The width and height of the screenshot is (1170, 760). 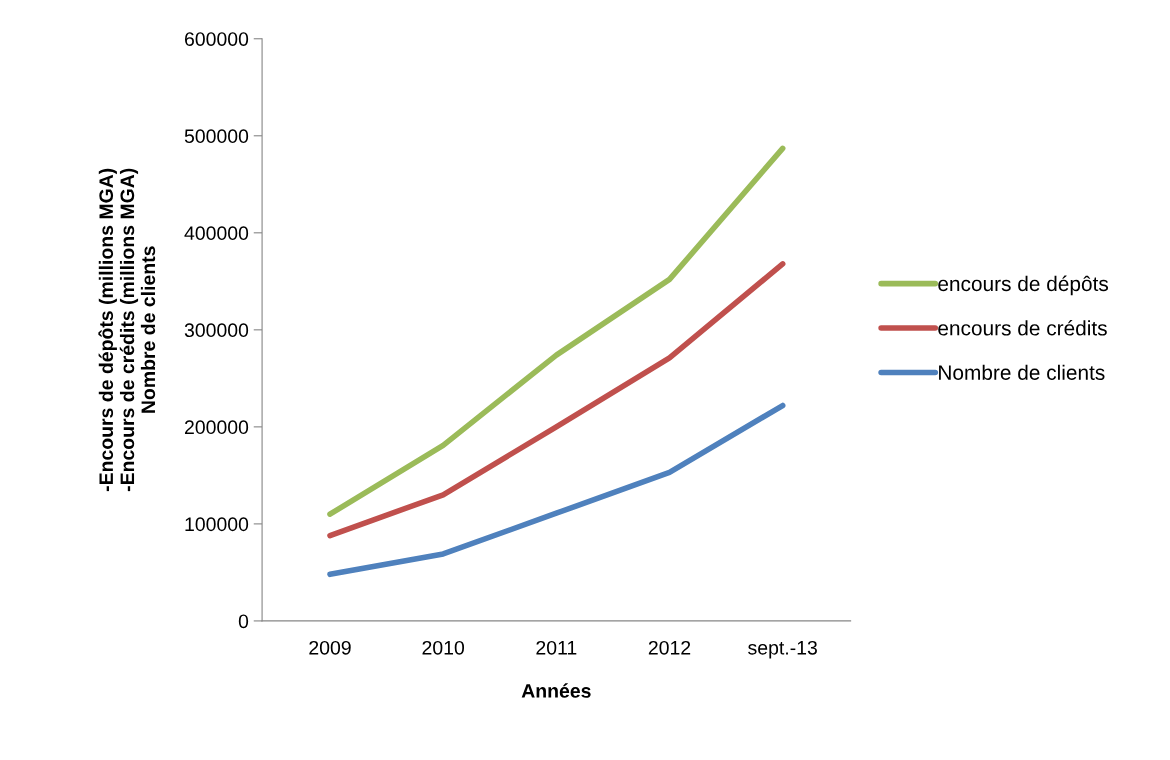 I want to click on x-tick-label: 2010, so click(x=443, y=647).